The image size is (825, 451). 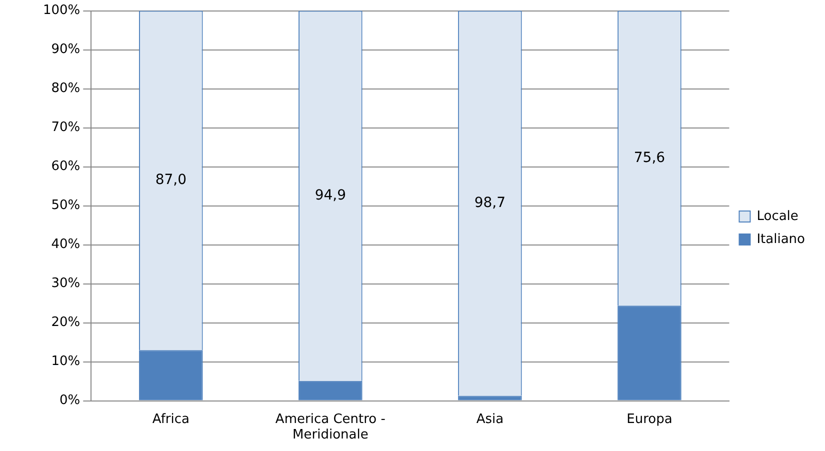 I want to click on data-label: 75,6, so click(x=650, y=158).